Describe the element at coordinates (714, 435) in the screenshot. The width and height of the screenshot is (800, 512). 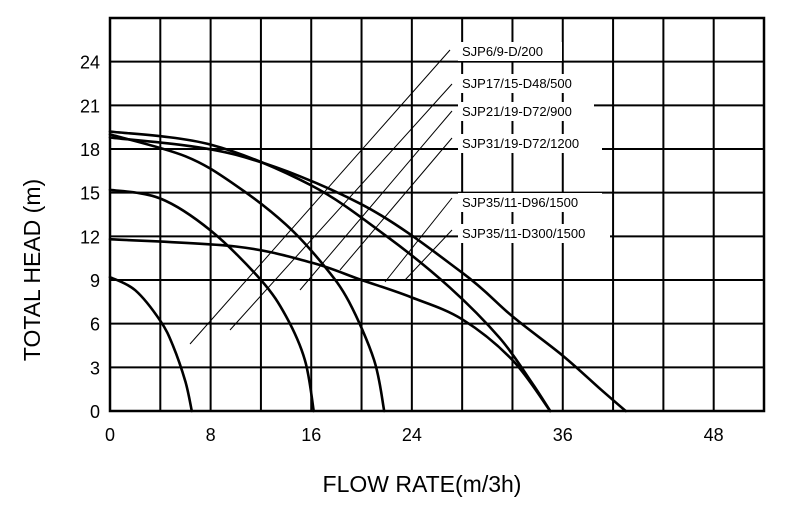
I see `x-tick-label: 48` at that location.